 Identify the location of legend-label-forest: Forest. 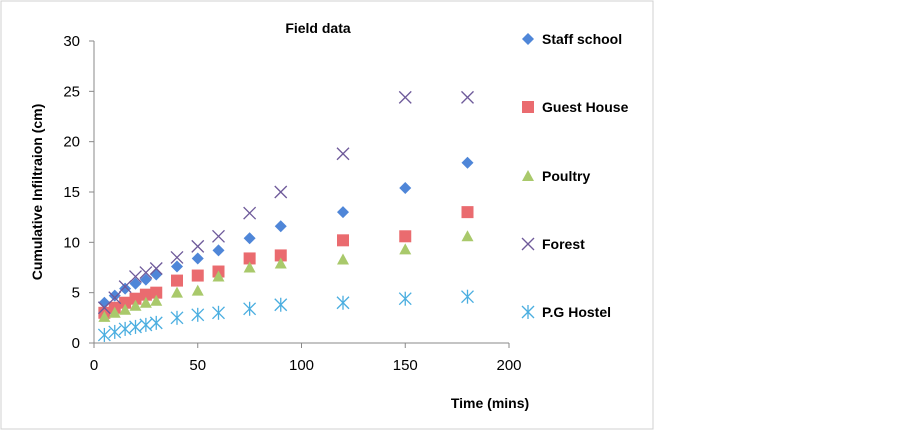
(563, 244).